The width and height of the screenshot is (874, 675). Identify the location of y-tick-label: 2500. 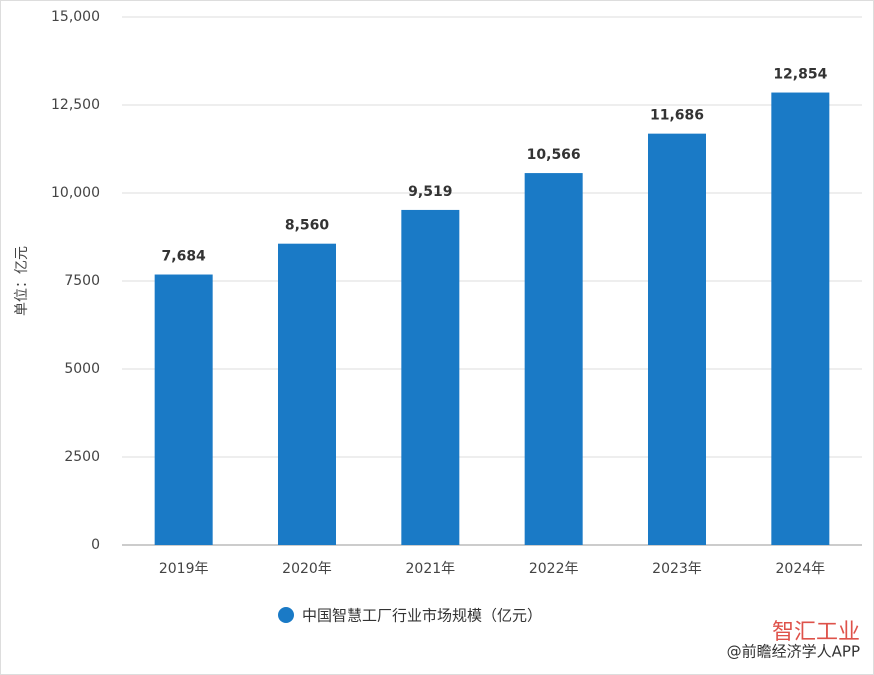
(82, 457).